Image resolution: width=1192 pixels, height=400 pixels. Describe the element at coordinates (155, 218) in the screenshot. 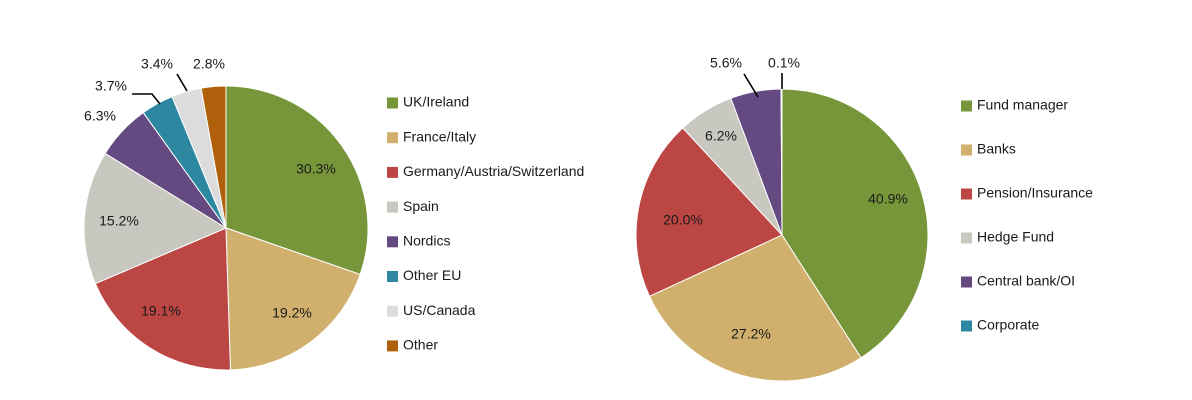

I see `slice-spain` at that location.